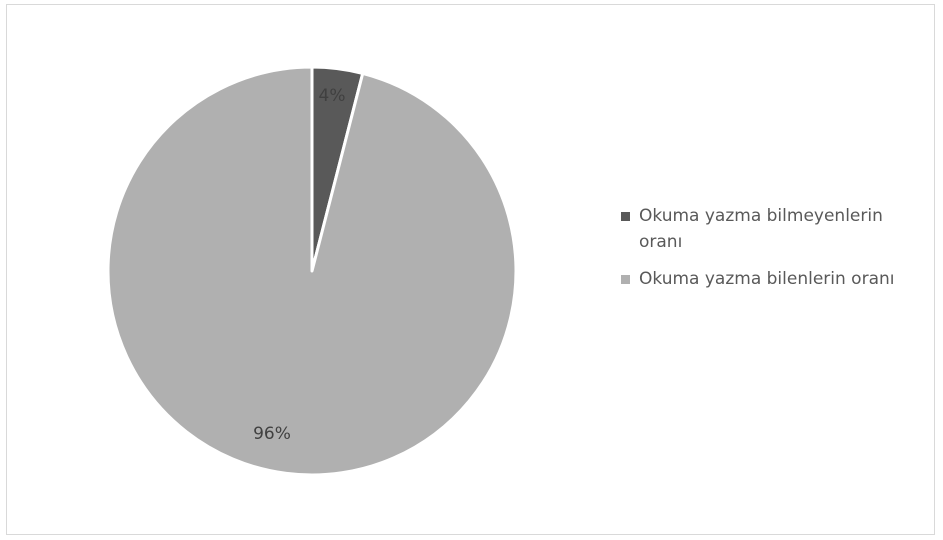 This screenshot has width=943, height=540. I want to click on legend-item-bilenler: Okuma yazma bilenlerin oranı, so click(772, 279).